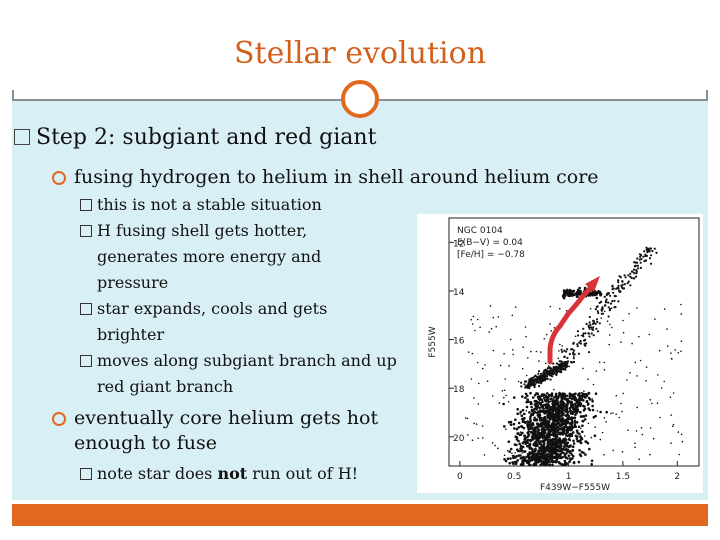 The image size is (720, 540). What do you see at coordinates (707, 95) in the screenshot?
I see `divider-tick-right` at bounding box center [707, 95].